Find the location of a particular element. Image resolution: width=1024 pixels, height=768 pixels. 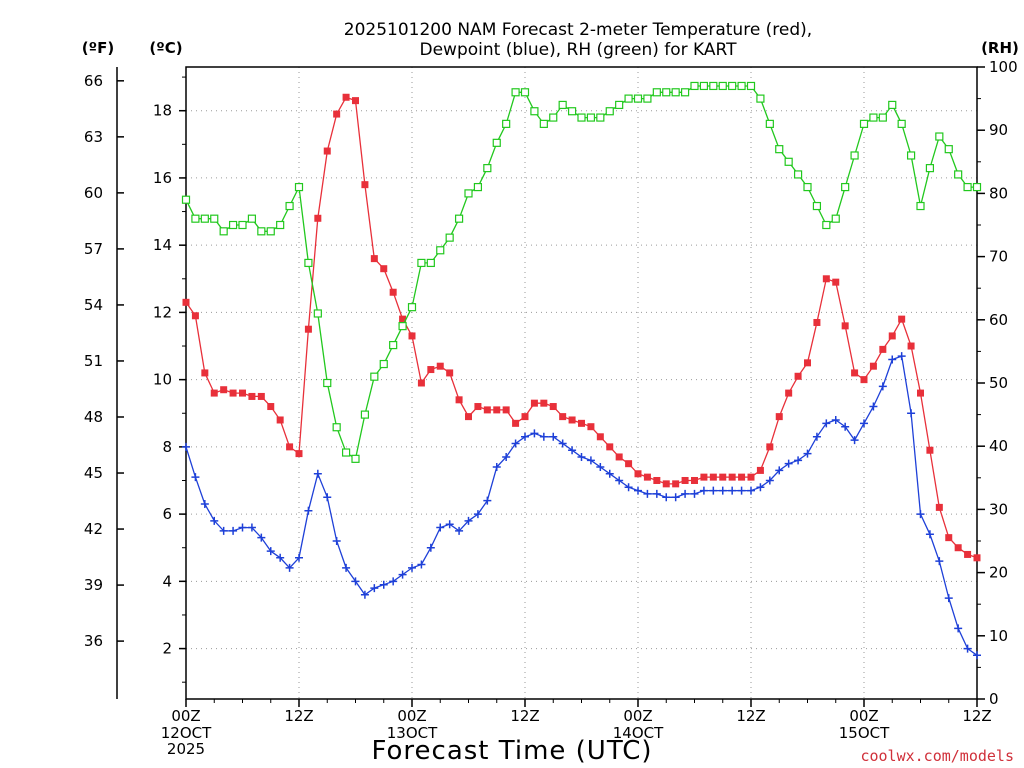

x-tick-label: 12Z is located at coordinates (750, 716).